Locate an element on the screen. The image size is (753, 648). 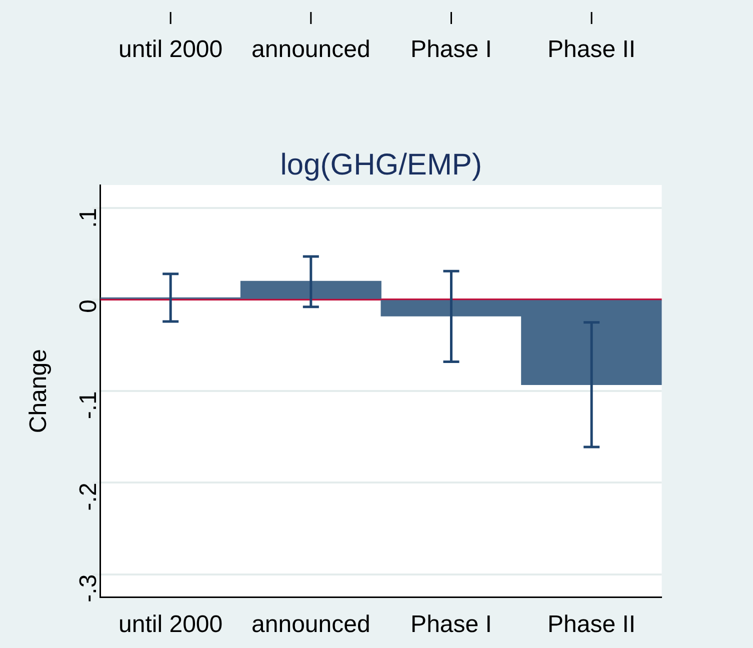
x-tick-label: Phase I is located at coordinates (451, 624).